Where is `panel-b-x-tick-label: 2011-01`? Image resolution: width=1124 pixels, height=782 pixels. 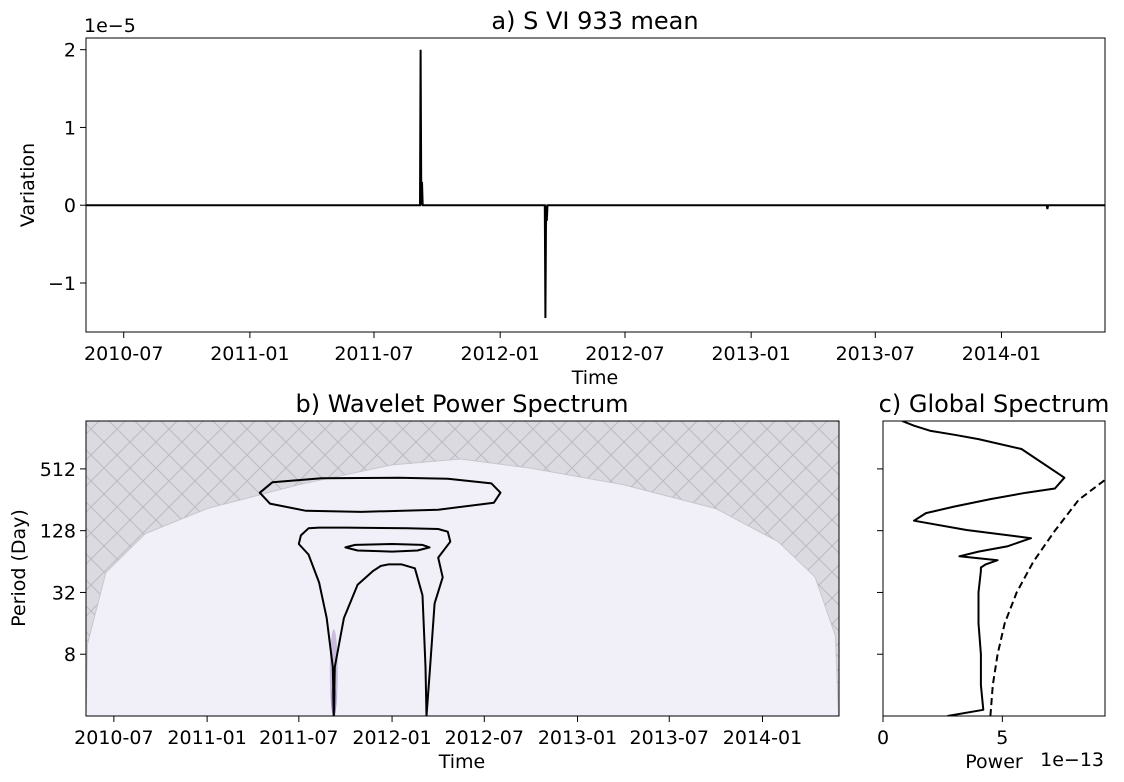 panel-b-x-tick-label: 2011-01 is located at coordinates (206, 738).